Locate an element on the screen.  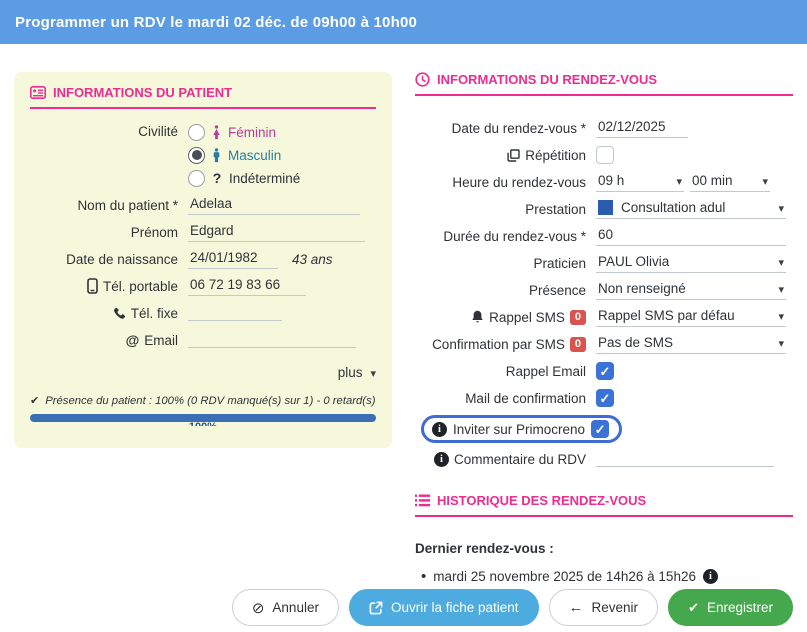
radio-masculin is located at coordinates (196, 155).